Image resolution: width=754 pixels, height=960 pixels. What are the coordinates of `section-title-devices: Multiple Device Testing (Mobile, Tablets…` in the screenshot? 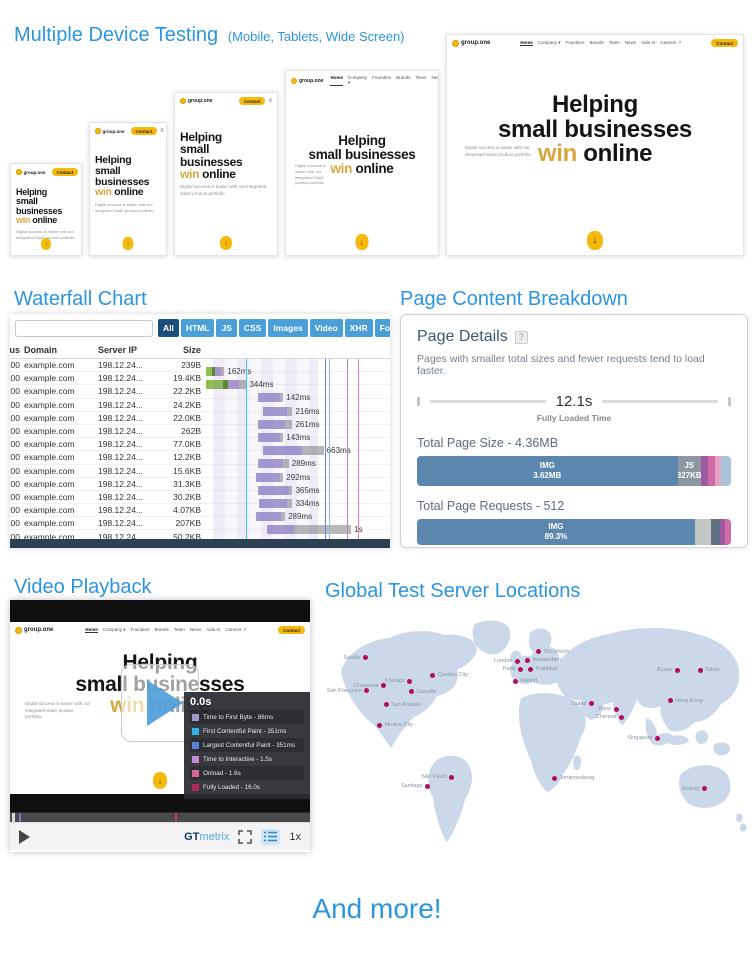 It's located at (209, 35).